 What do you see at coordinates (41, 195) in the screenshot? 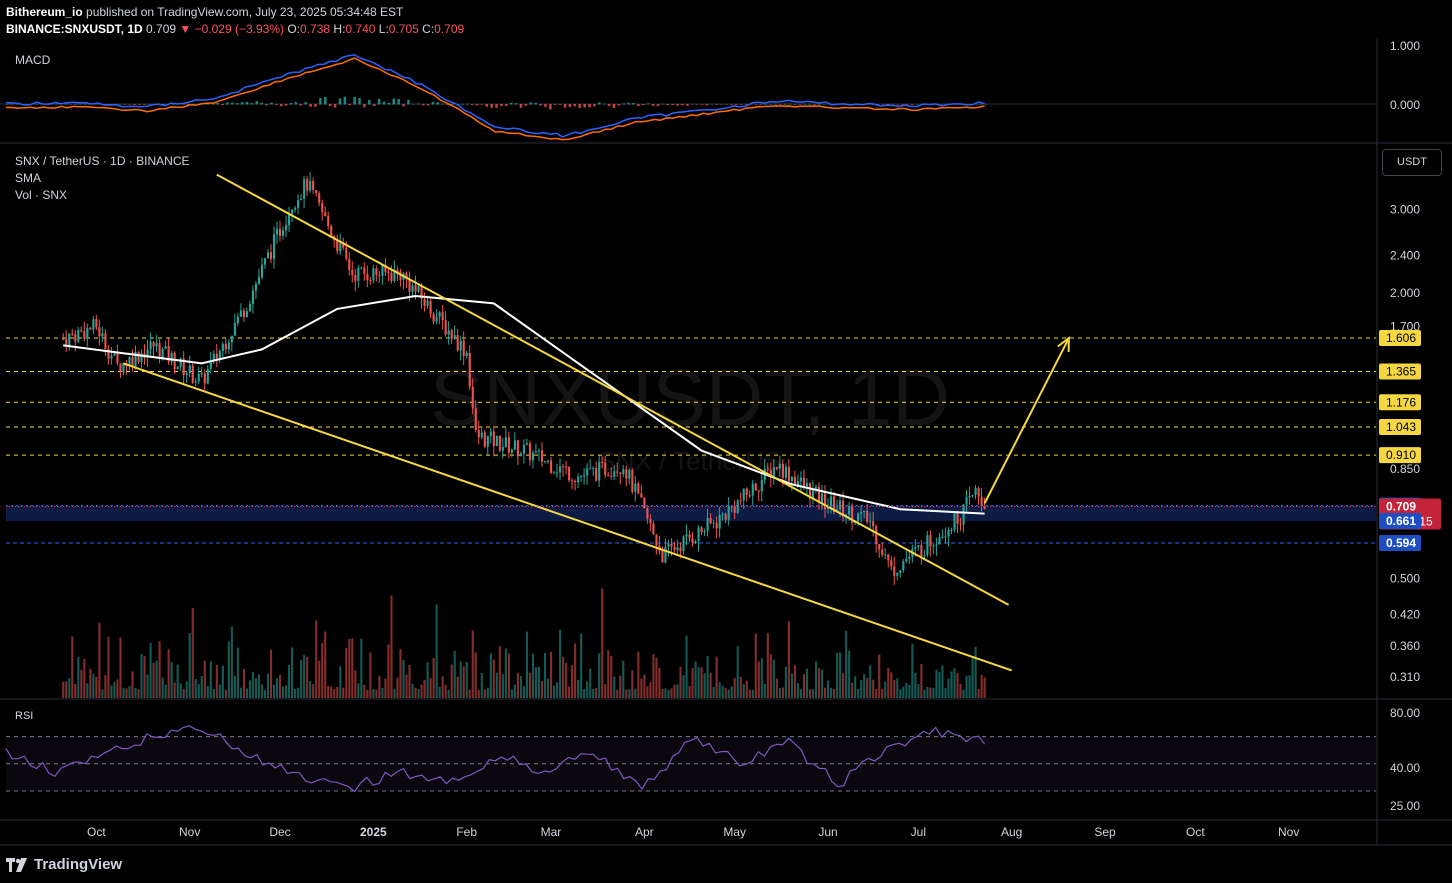
I see `volume-legend: Vol · SNX` at bounding box center [41, 195].